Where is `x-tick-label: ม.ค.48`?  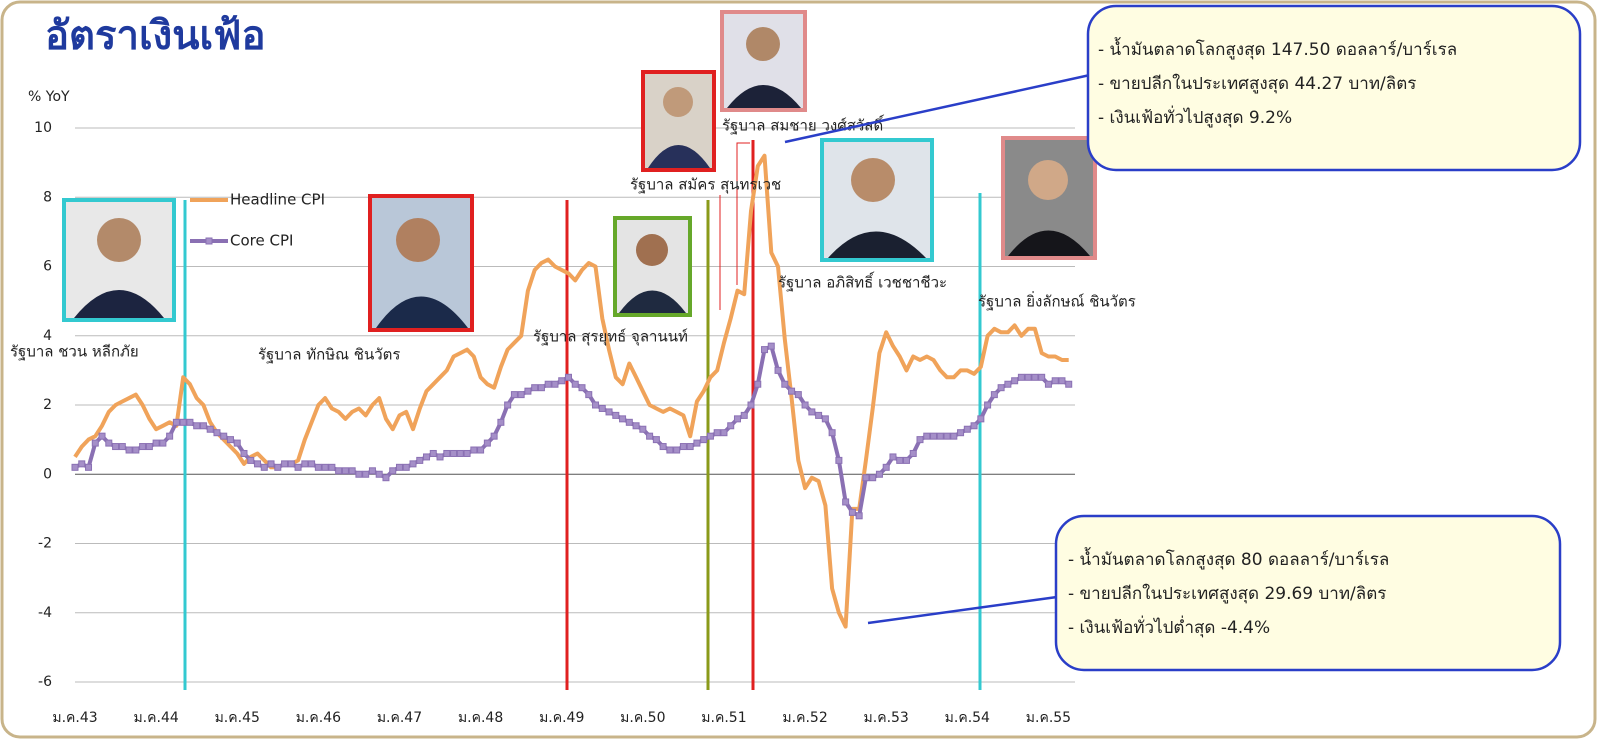
x-tick-label: ม.ค.48 is located at coordinates (480, 718).